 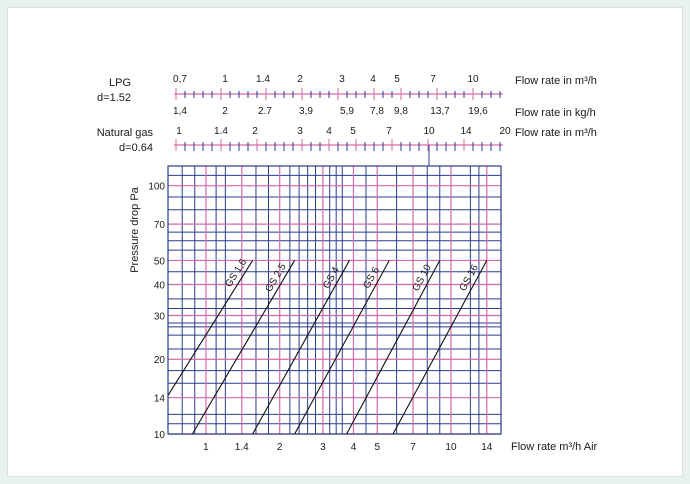 What do you see at coordinates (242, 447) in the screenshot?
I see `x-tick-label: 1.4` at bounding box center [242, 447].